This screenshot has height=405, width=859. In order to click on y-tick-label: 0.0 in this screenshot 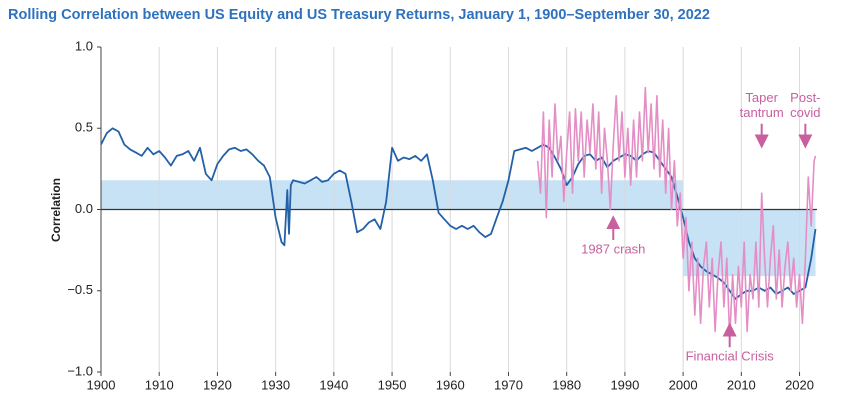, I will do `click(84, 208)`.